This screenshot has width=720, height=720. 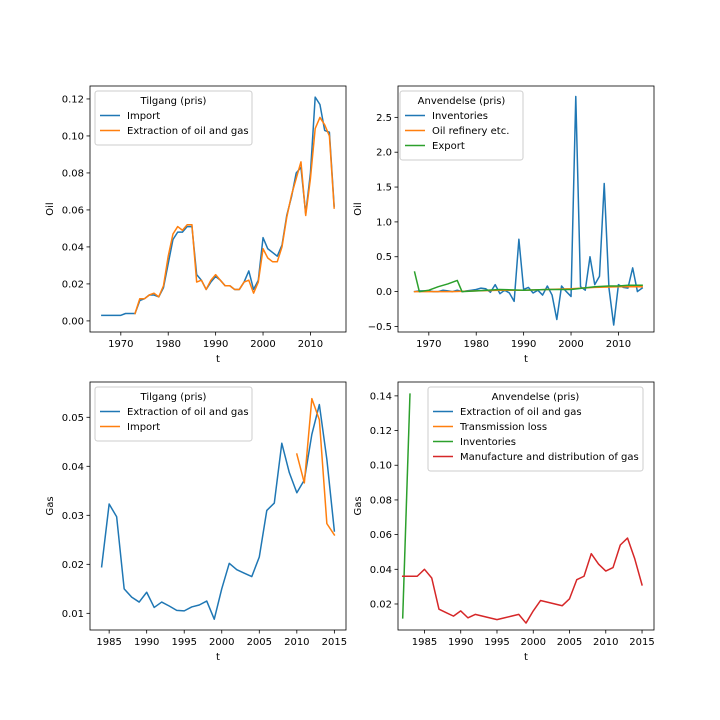 What do you see at coordinates (503, 427) in the screenshot?
I see `legend-label-transmission-loss: Transmission loss` at bounding box center [503, 427].